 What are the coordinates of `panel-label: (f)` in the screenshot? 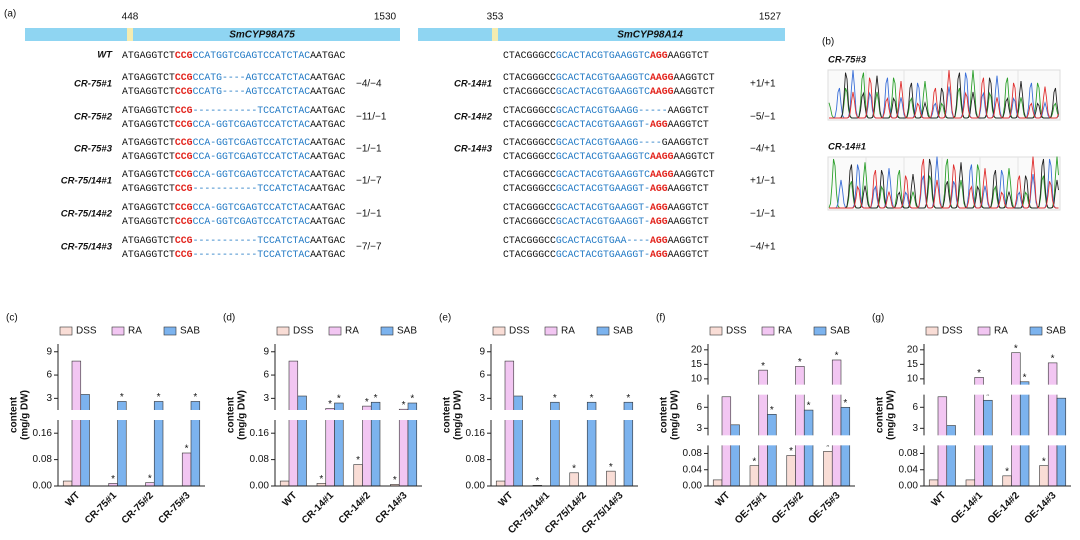 It's located at (660, 318).